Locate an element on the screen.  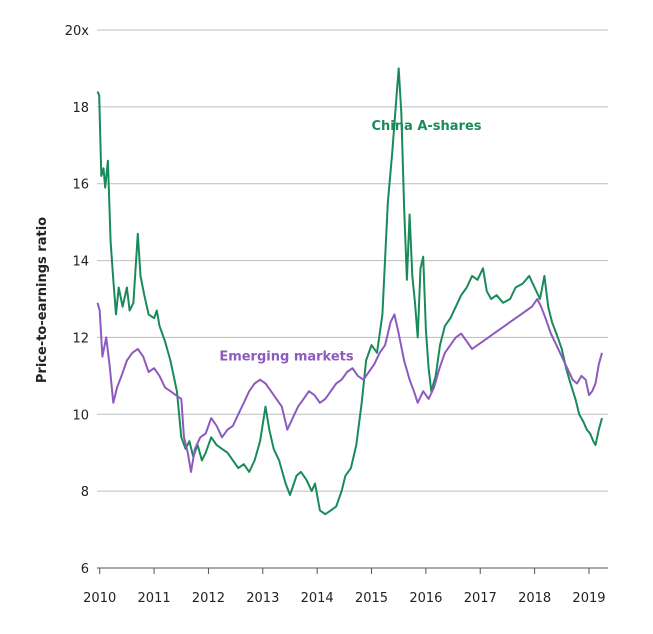
series-label-emerging-markets: Emerging markets is located at coordinates (286, 356).